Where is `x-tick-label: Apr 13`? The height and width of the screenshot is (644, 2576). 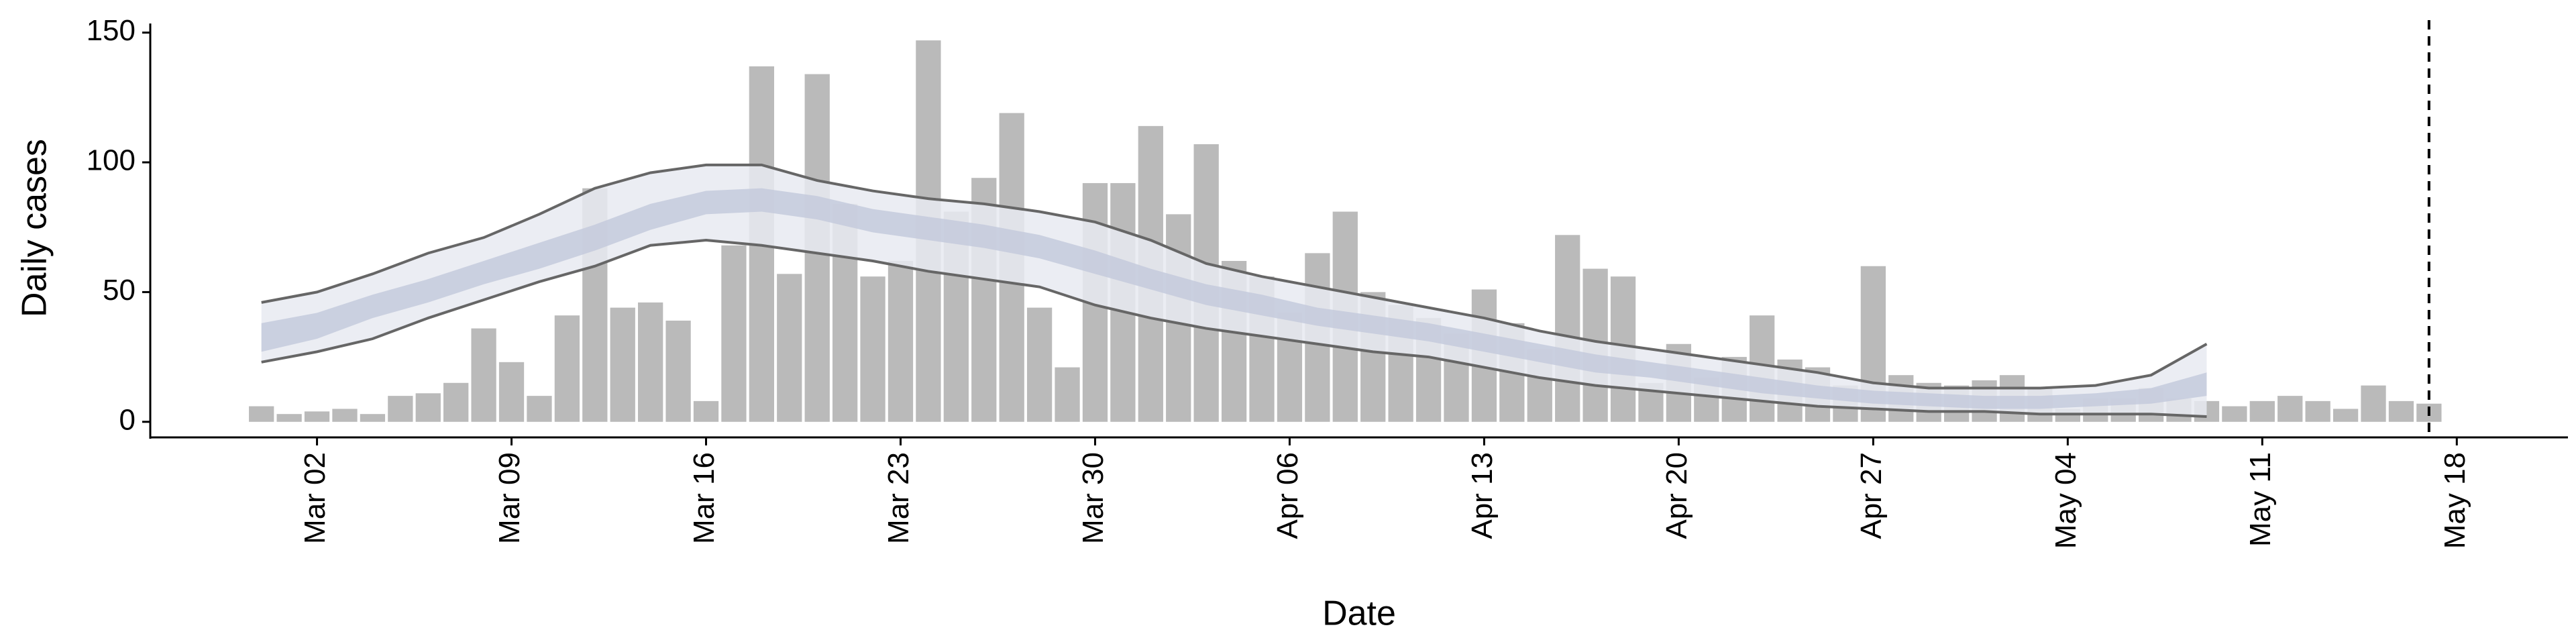
x-tick-label: Apr 13 is located at coordinates (1482, 495).